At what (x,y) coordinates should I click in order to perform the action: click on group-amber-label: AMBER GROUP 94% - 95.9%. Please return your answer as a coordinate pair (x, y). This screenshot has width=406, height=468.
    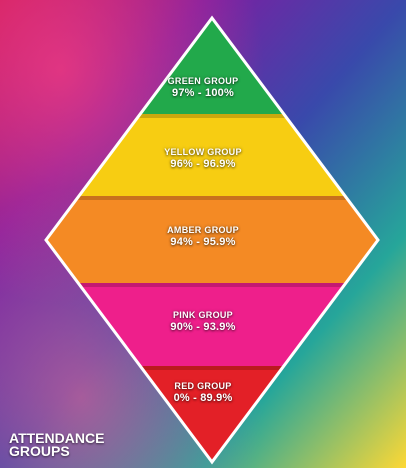
    Looking at the image, I should click on (203, 236).